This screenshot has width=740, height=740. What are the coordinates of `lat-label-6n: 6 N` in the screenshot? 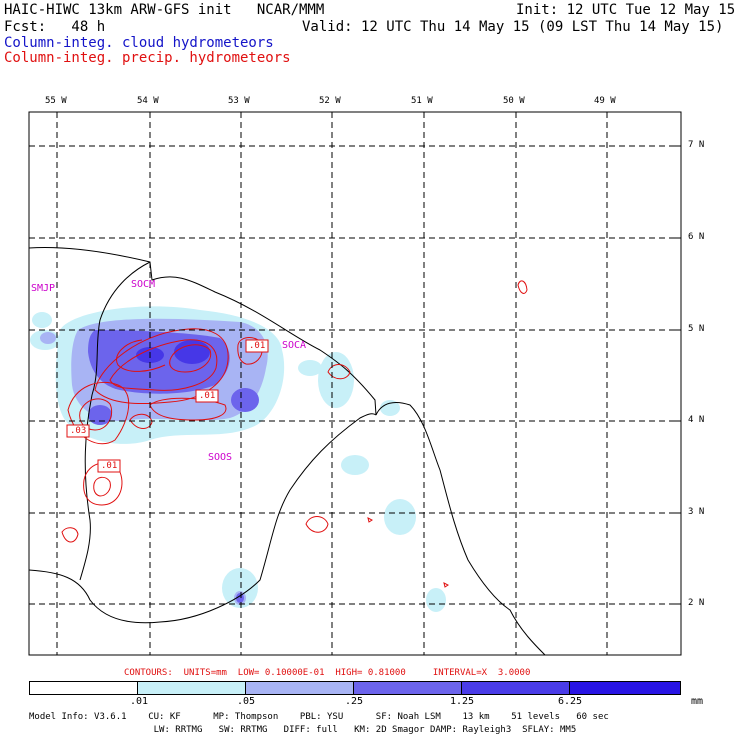 It's located at (696, 237).